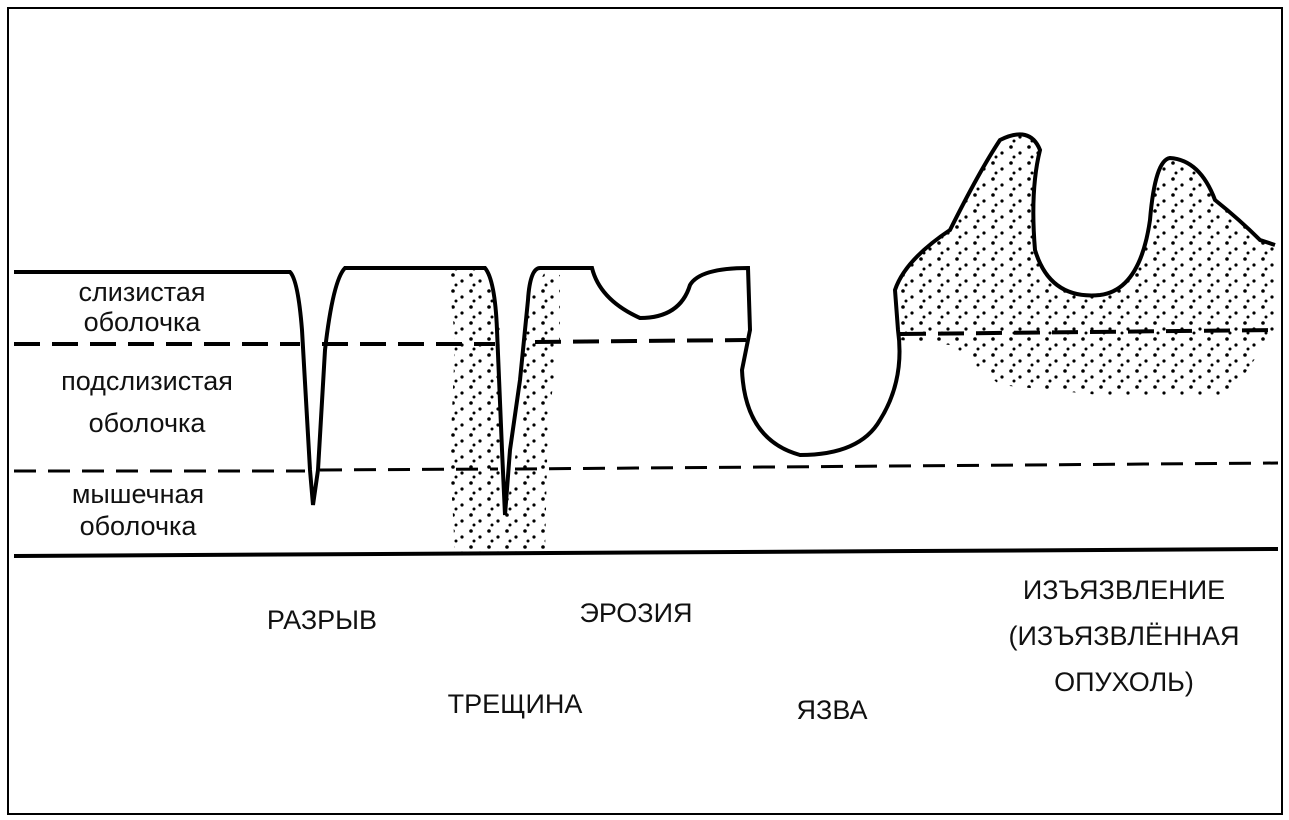 This screenshot has width=1289, height=820. What do you see at coordinates (504, 412) in the screenshot?
I see `fissure-stipple` at bounding box center [504, 412].